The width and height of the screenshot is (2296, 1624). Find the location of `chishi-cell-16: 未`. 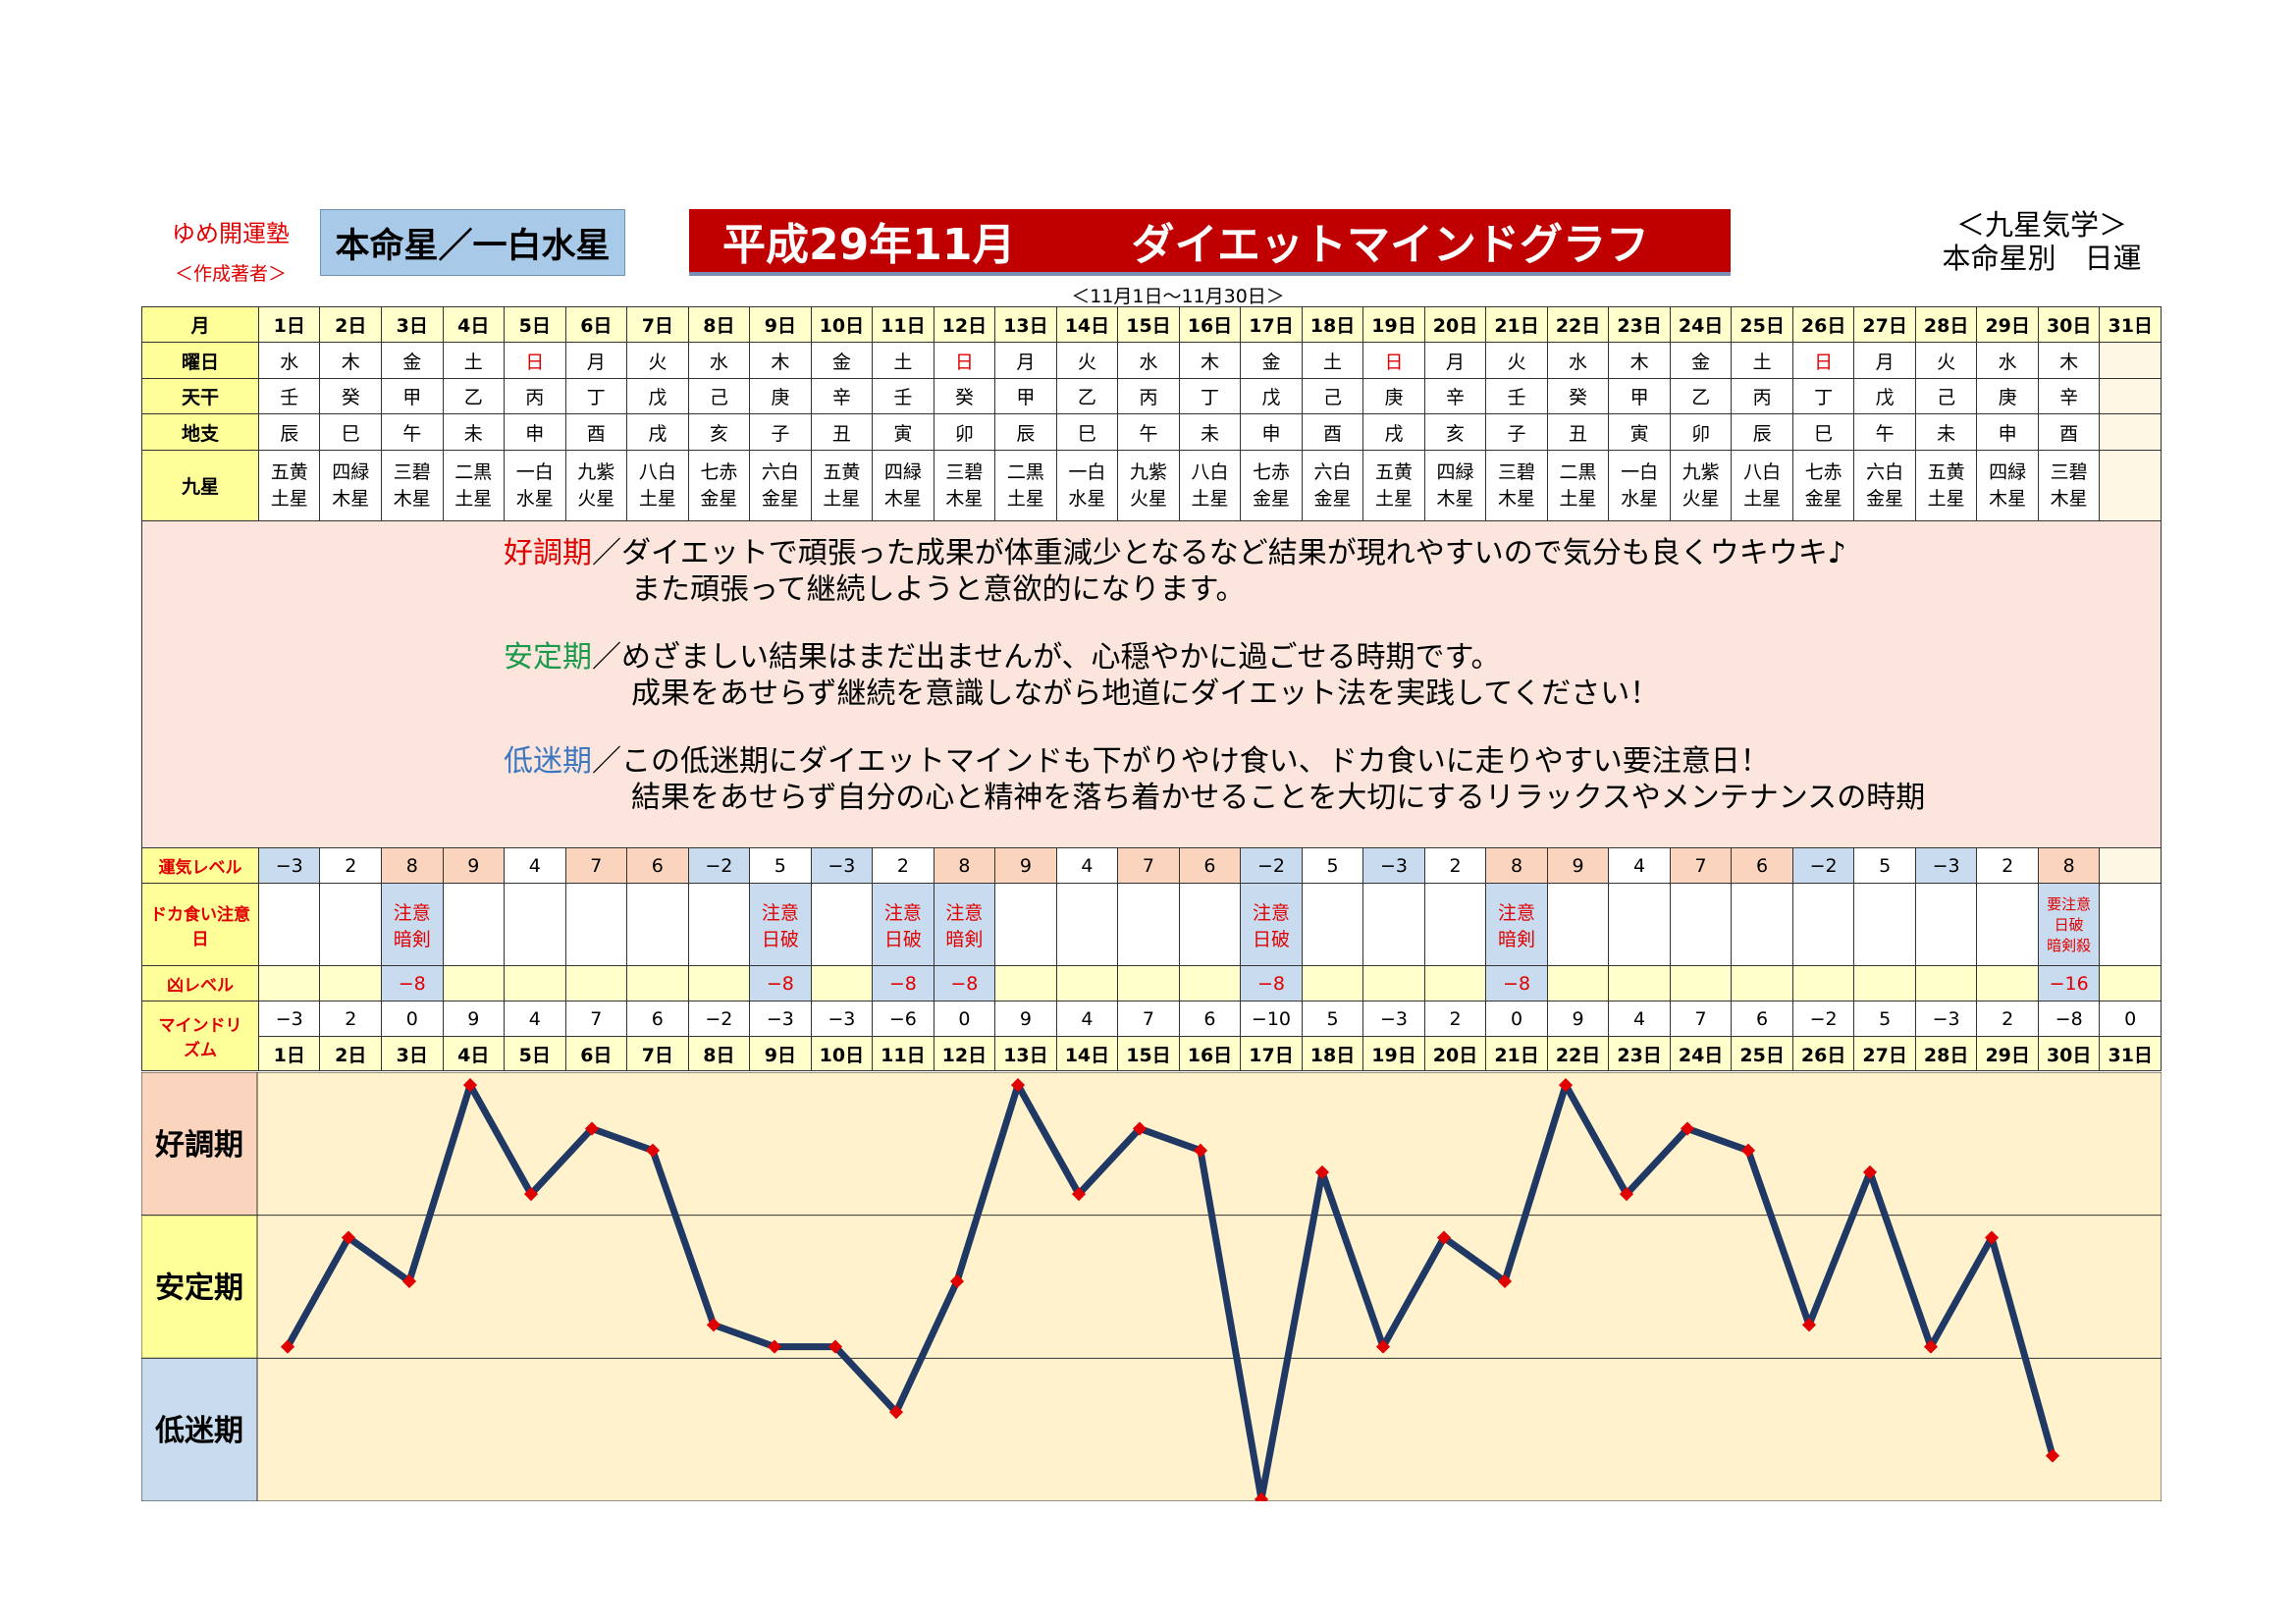

chishi-cell-16: 未 is located at coordinates (1210, 432).